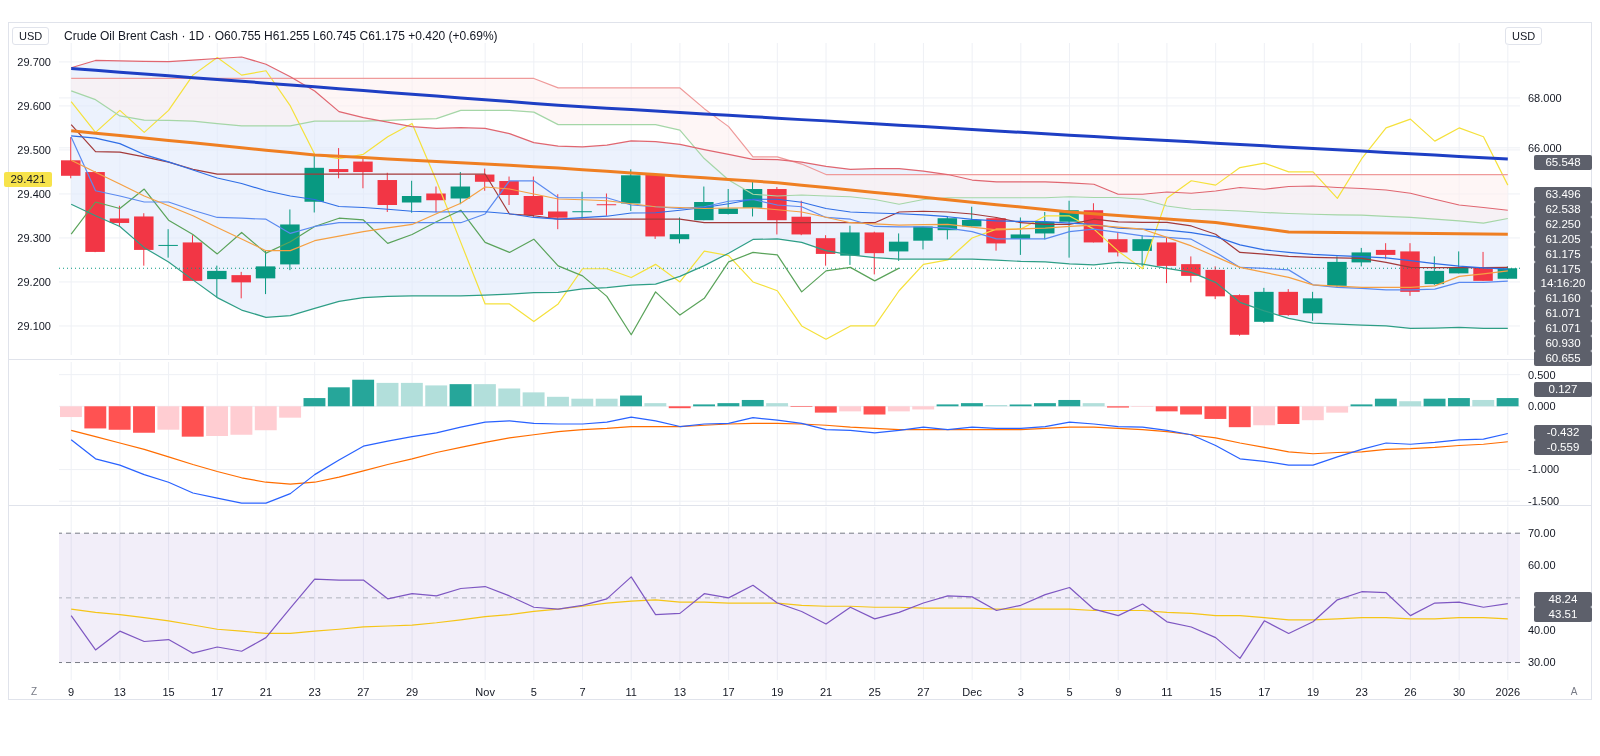 This screenshot has height=756, width=1600. What do you see at coordinates (412, 691) in the screenshot?
I see `x-tick-label: 29` at bounding box center [412, 691].